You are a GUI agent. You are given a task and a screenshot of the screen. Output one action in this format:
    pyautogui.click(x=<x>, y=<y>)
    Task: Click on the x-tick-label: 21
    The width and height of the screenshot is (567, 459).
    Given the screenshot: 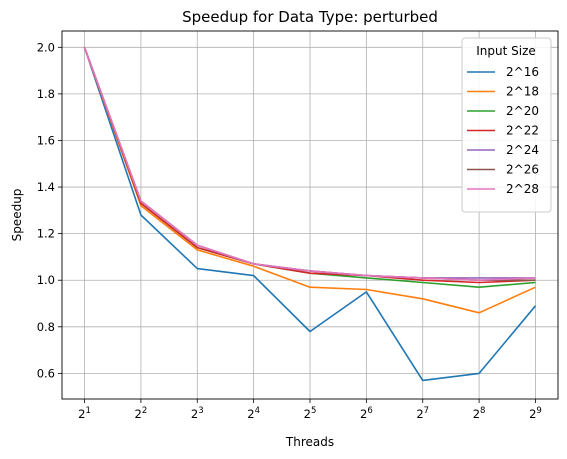 What is the action you would take?
    pyautogui.click(x=84, y=413)
    